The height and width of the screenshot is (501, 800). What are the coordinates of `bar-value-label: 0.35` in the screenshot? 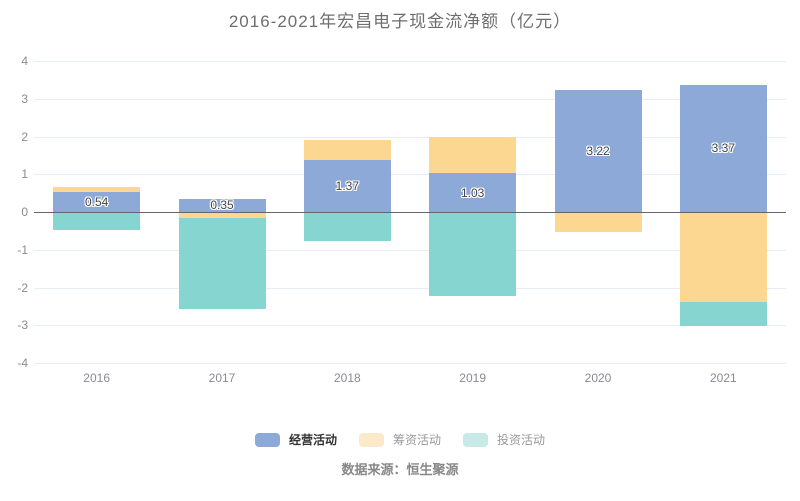 It's located at (222, 205).